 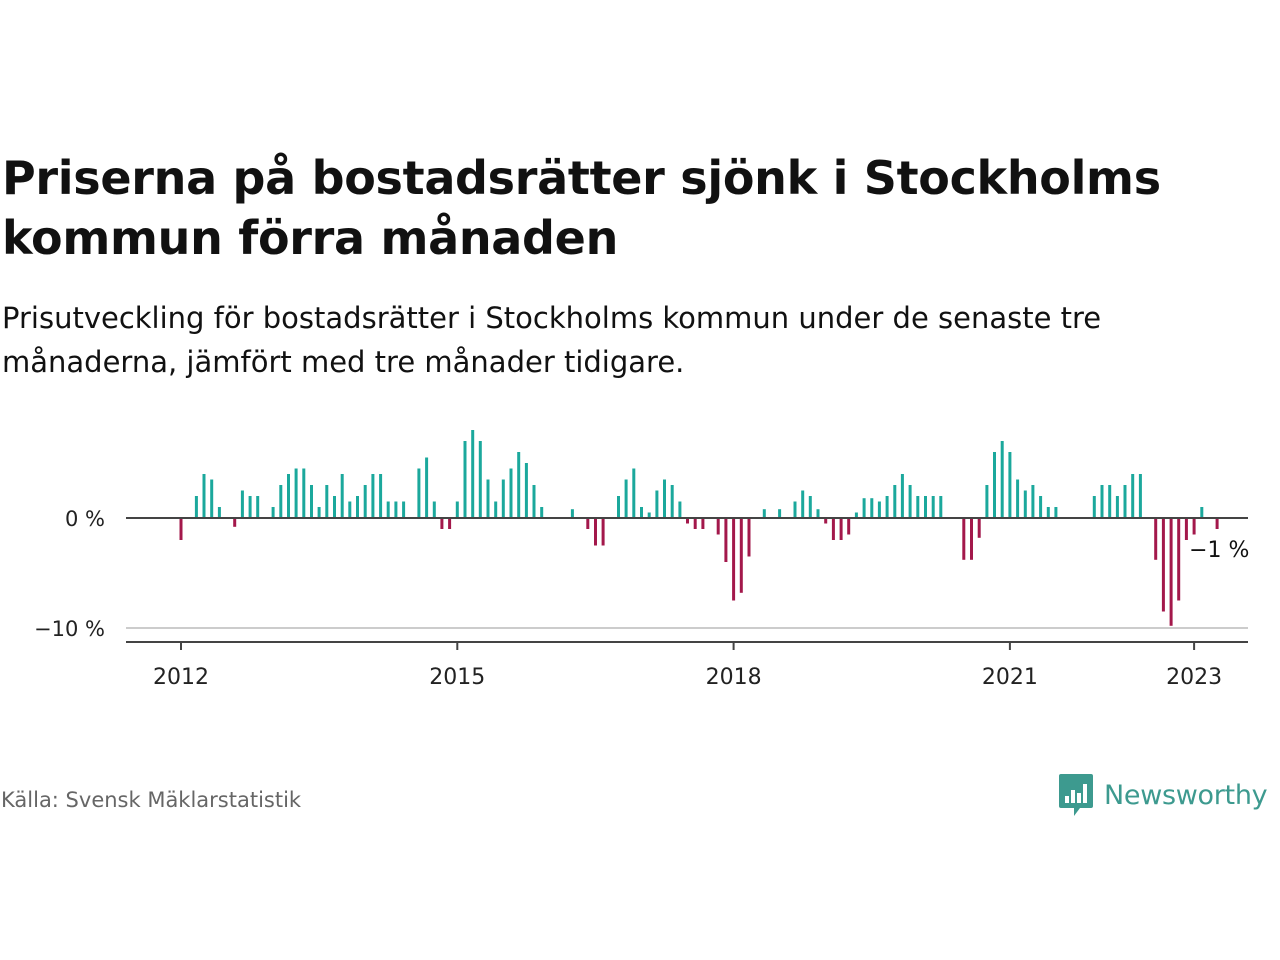 What do you see at coordinates (687, 583) in the screenshot?
I see `axes` at bounding box center [687, 583].